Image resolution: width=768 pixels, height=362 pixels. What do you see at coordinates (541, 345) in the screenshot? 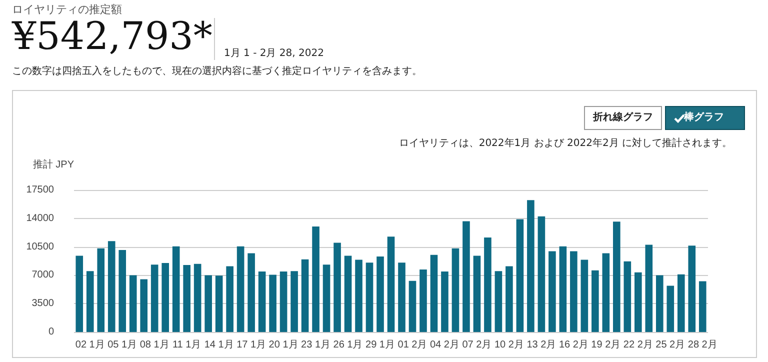
I see `x-tick-label: 13 2月` at bounding box center [541, 345].